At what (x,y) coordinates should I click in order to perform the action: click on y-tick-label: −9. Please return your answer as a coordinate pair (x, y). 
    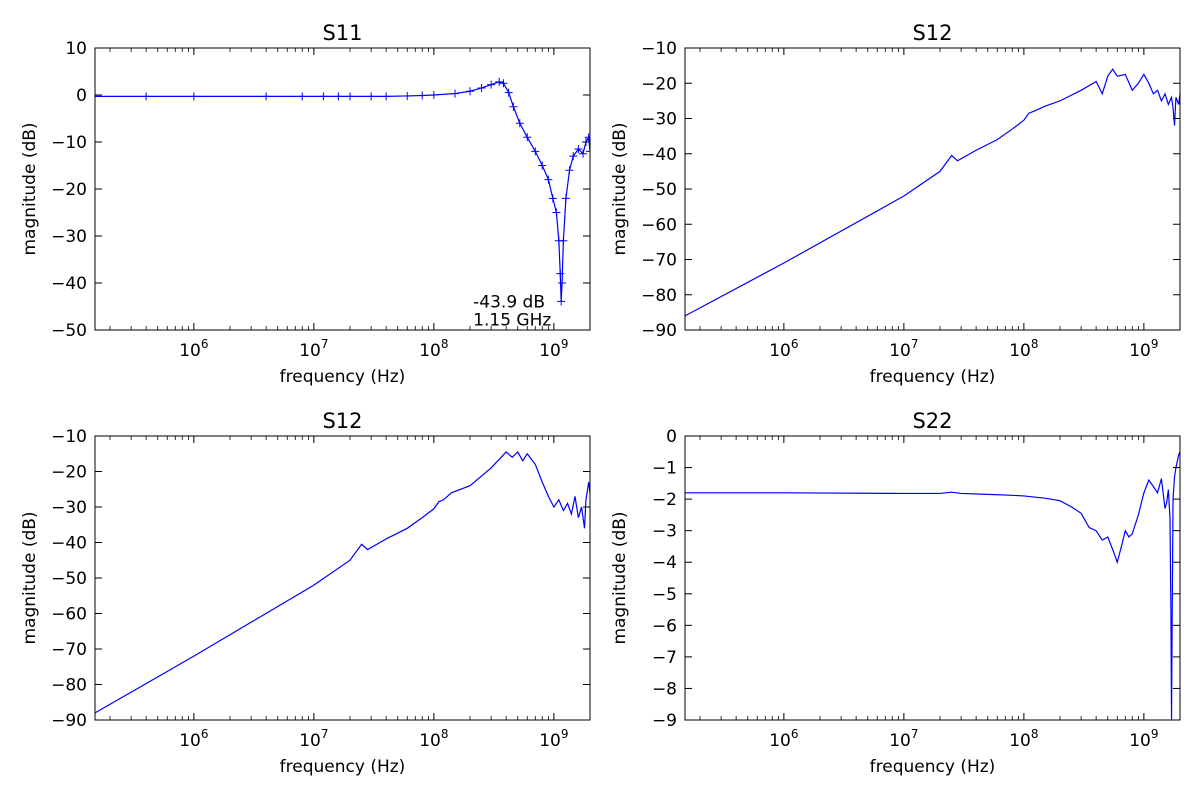
    Looking at the image, I should click on (664, 721).